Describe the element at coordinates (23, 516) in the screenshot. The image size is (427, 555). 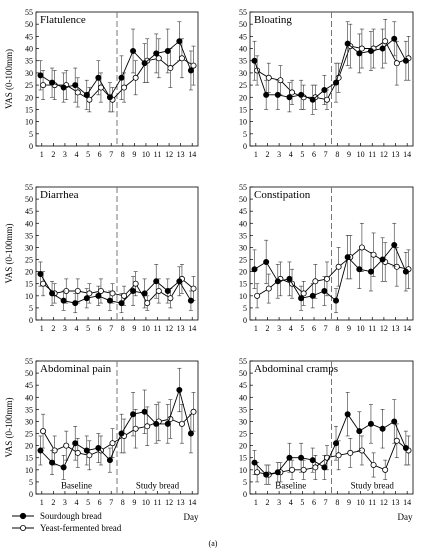
I see `legend-marker-sourdough` at that location.